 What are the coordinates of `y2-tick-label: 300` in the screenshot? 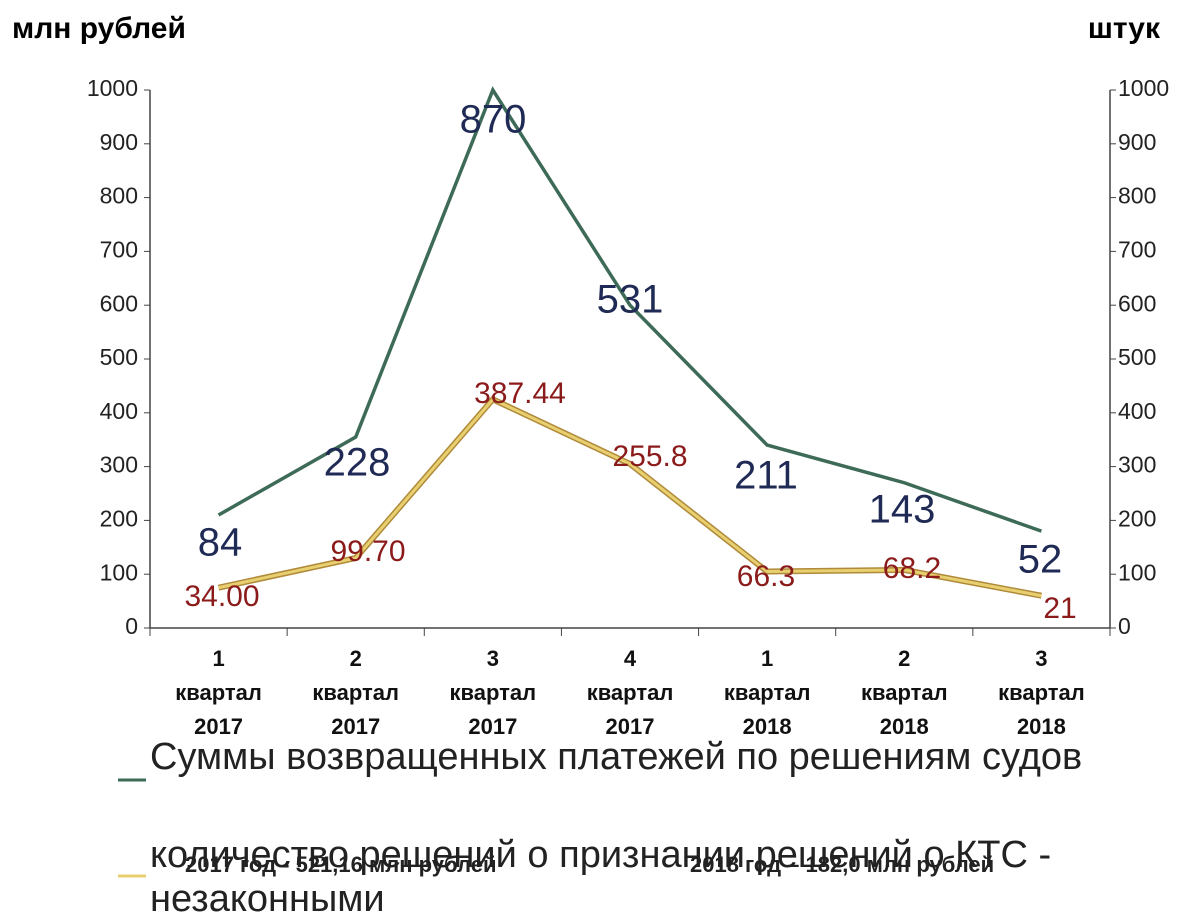 It's located at (1137, 465).